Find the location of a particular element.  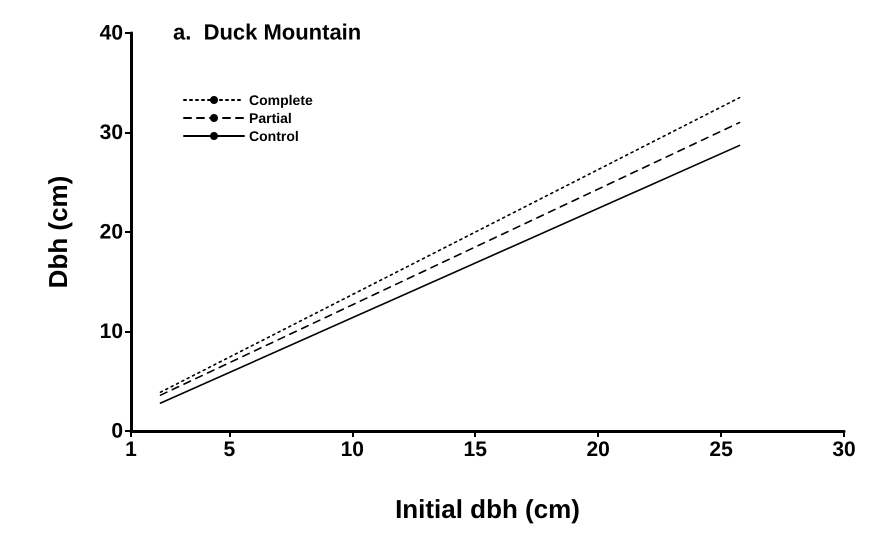

legend-label: Control is located at coordinates (274, 136).